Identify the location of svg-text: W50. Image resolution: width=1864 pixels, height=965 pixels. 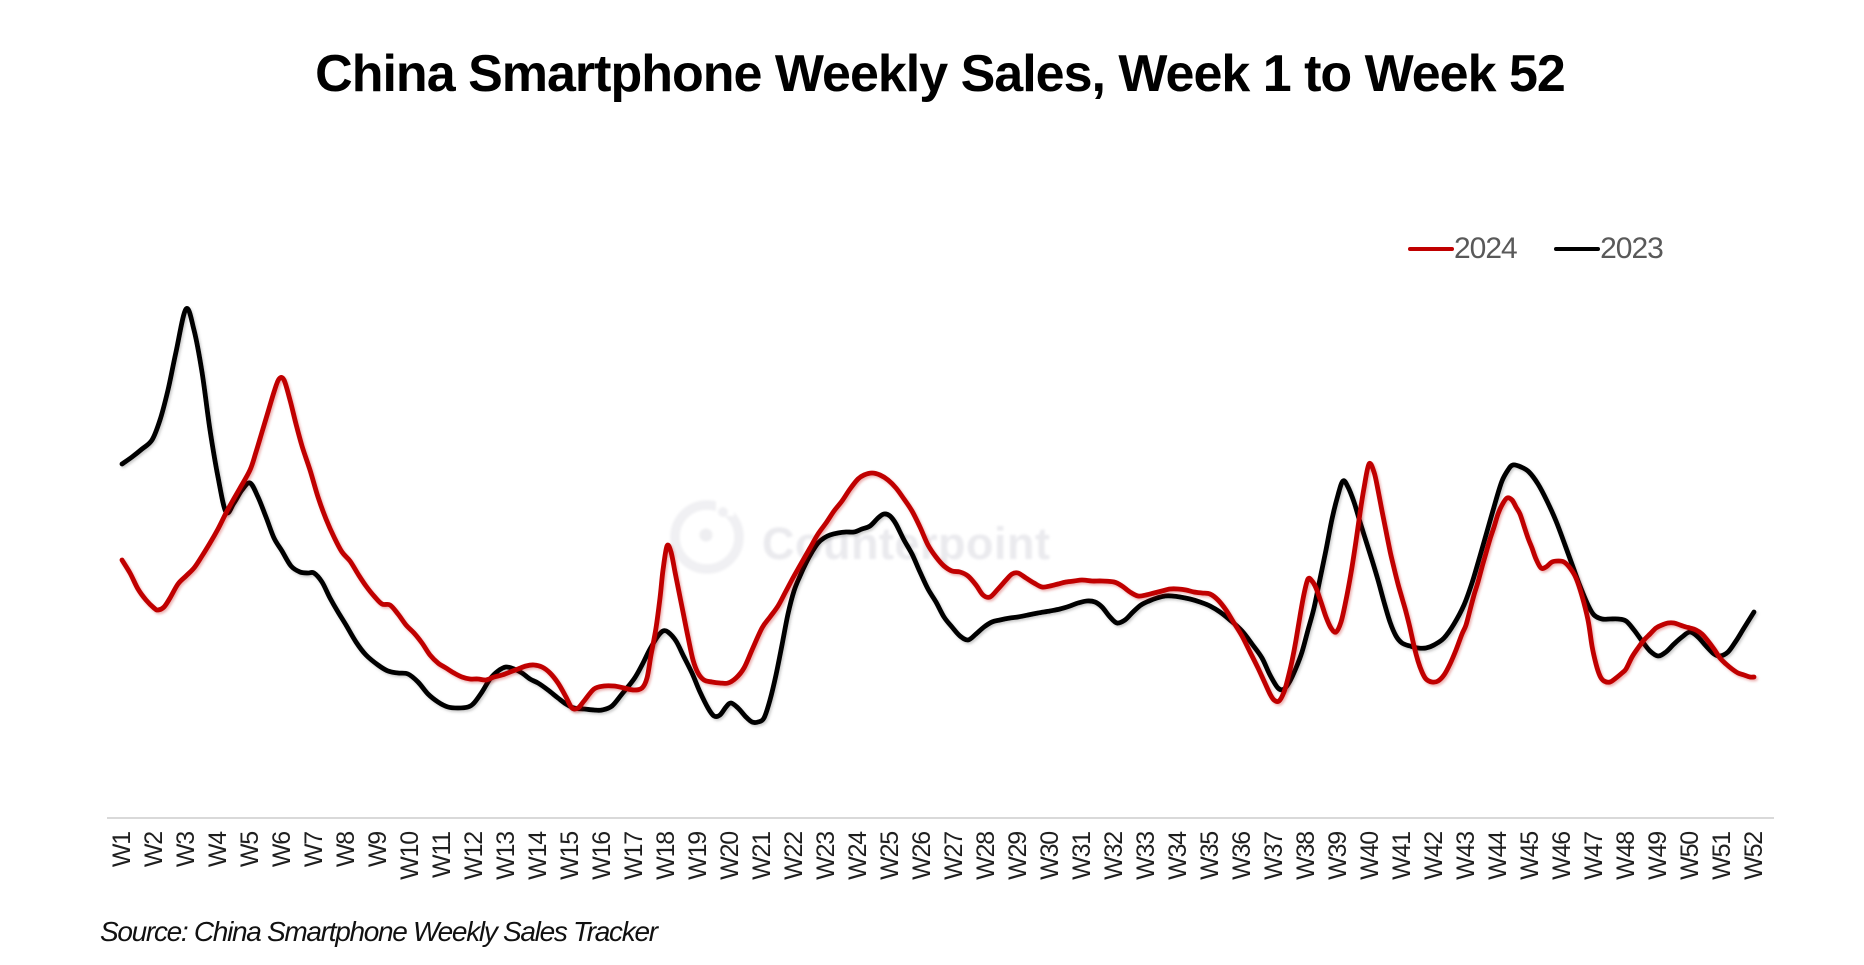
(1690, 856).